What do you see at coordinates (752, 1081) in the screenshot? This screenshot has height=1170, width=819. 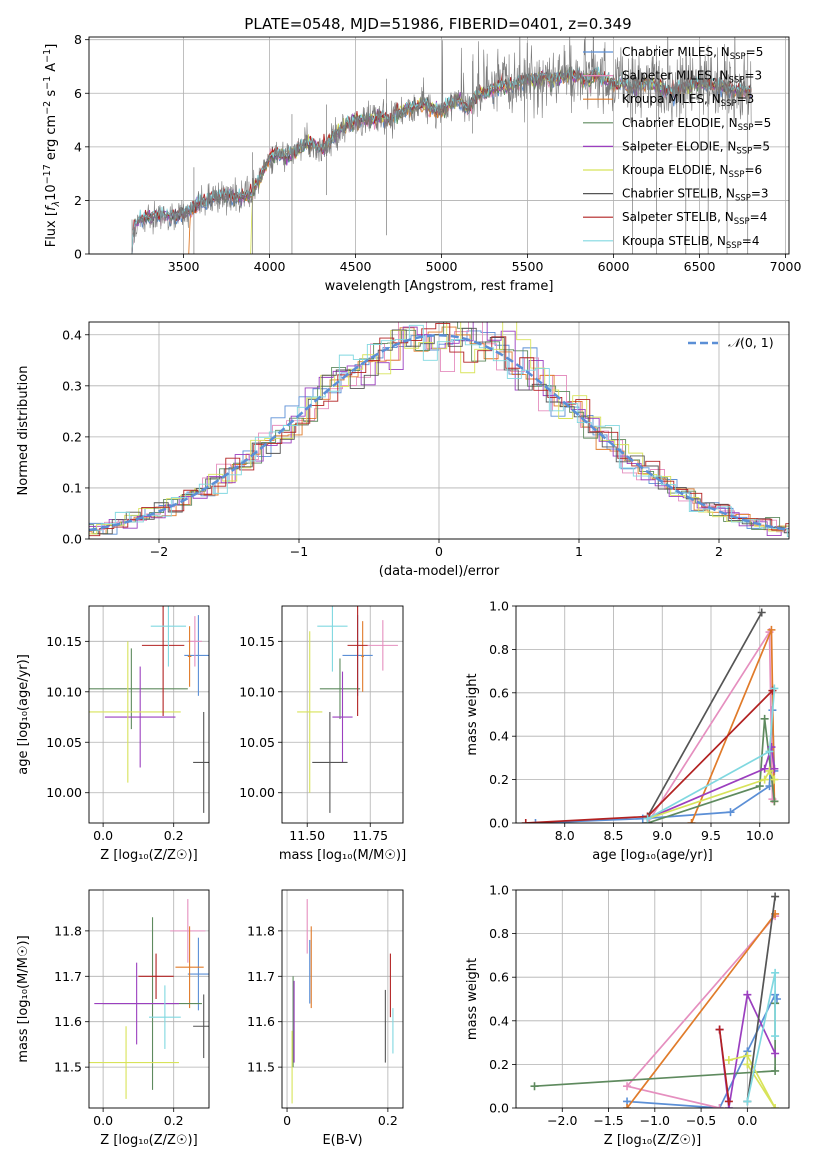 I see `weight-line-s6` at bounding box center [752, 1081].